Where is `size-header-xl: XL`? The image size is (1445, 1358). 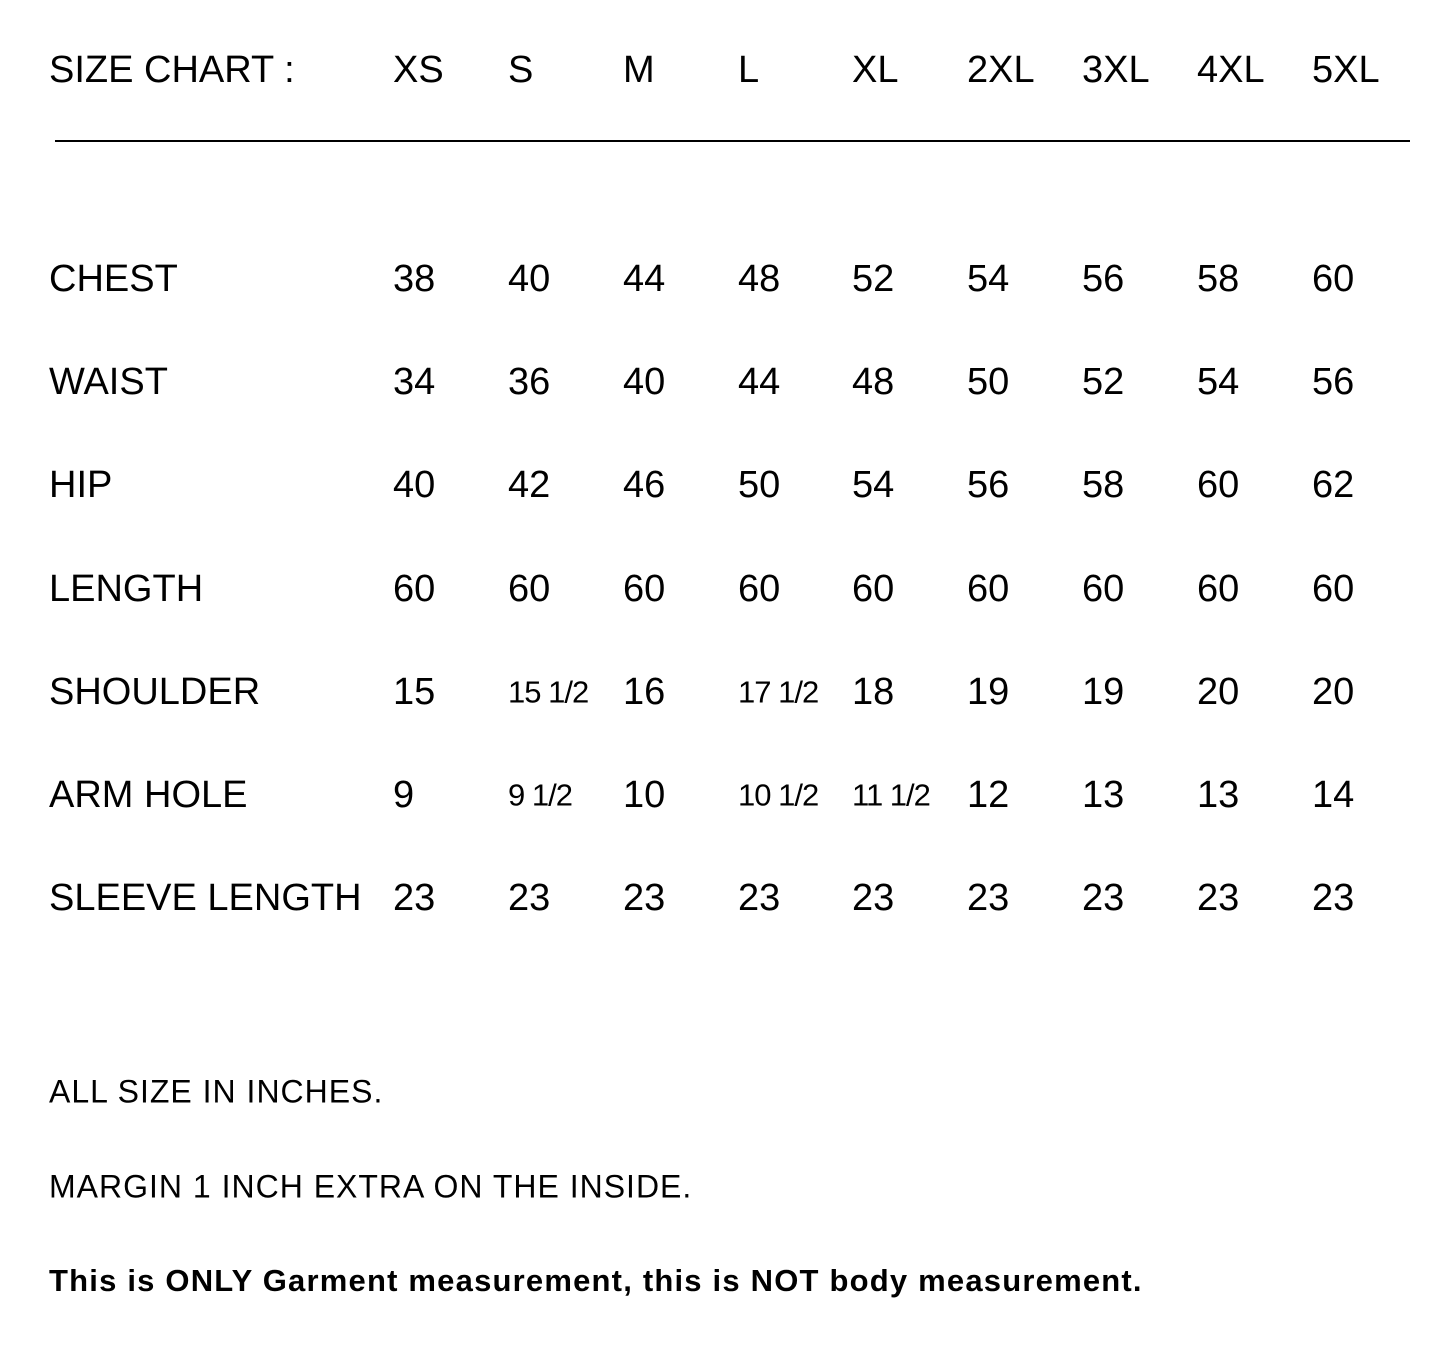
size-header-xl: XL is located at coordinates (875, 70).